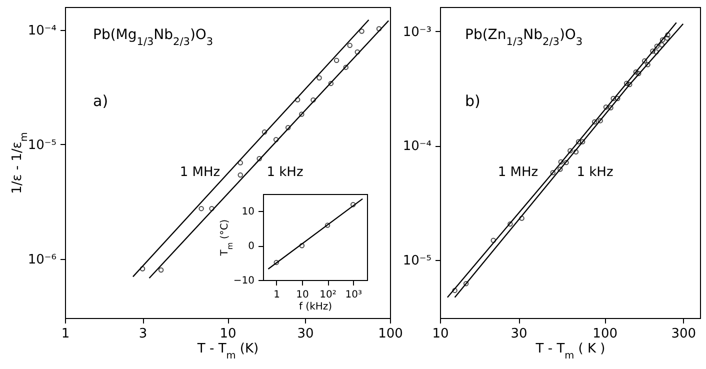  Describe the element at coordinates (328, 295) in the screenshot. I see `x-tick-label: 10²` at that location.